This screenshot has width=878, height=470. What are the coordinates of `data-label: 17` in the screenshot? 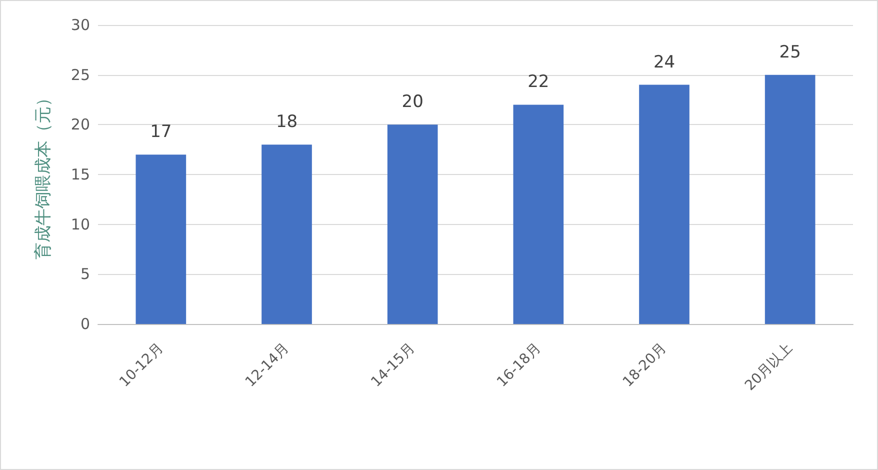 It's located at (161, 132).